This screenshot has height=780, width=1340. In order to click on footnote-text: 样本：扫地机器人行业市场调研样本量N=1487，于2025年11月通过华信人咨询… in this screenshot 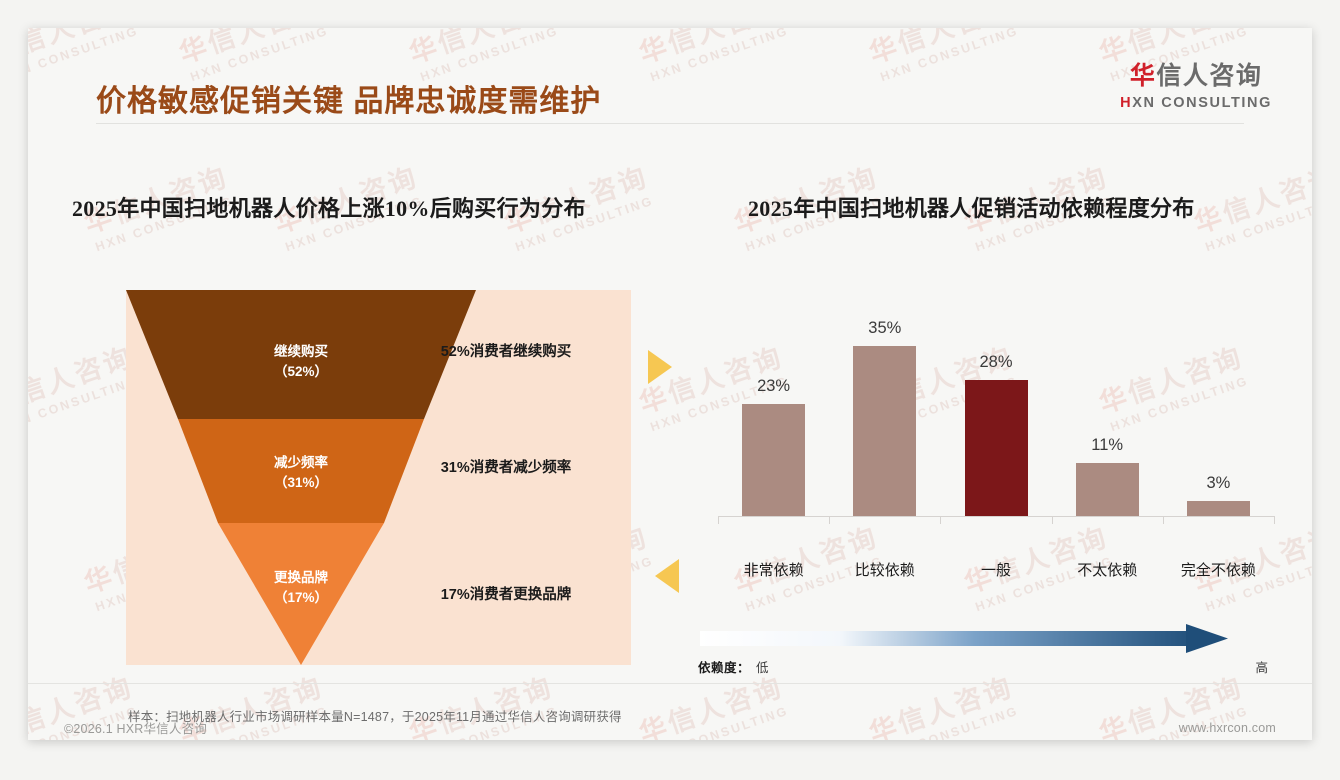, I will do `click(375, 717)`.